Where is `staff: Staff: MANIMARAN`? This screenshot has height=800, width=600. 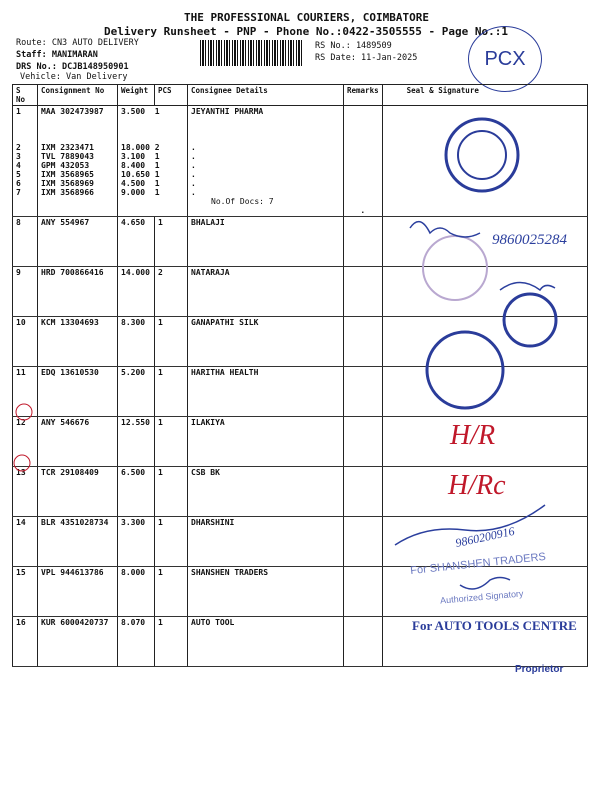
staff: Staff: MANIMARAN is located at coordinates (57, 55).